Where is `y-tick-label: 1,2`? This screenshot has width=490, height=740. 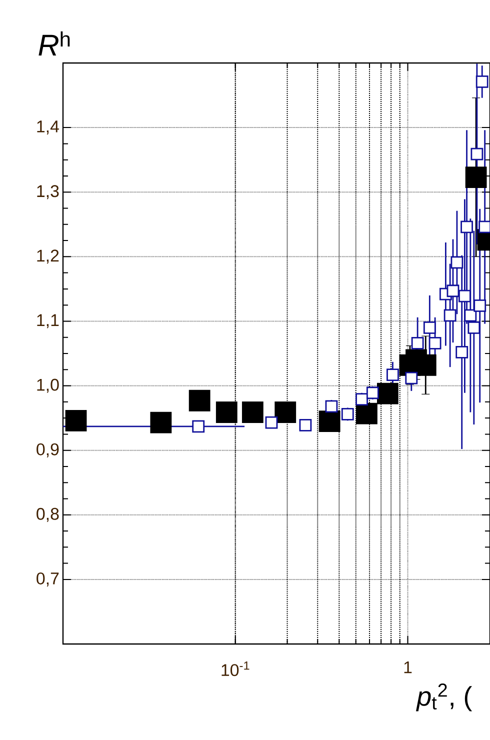
y-tick-label: 1,2 is located at coordinates (48, 257).